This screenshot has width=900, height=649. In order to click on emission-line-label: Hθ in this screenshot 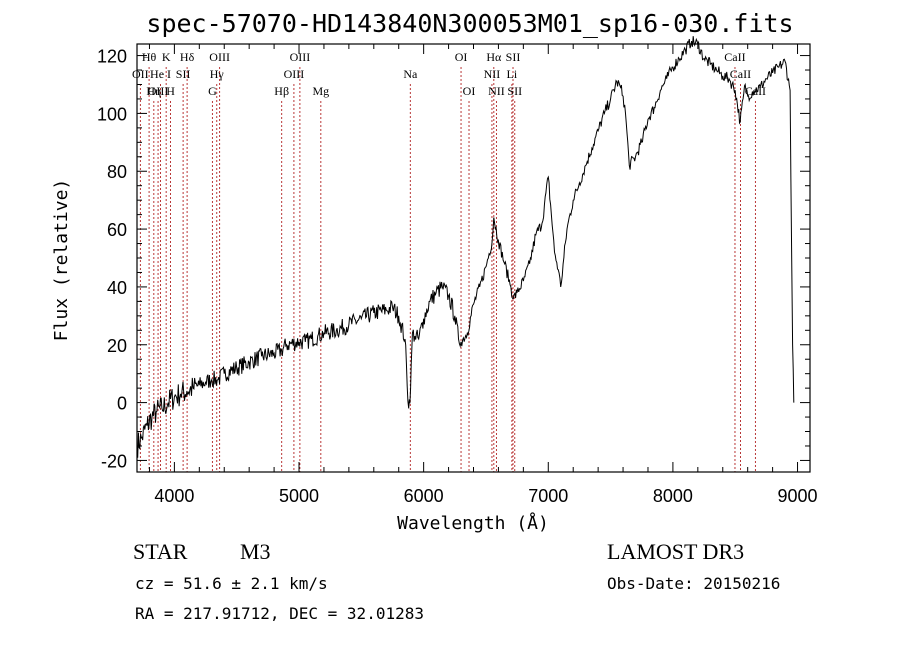, I will do `click(149, 57)`.